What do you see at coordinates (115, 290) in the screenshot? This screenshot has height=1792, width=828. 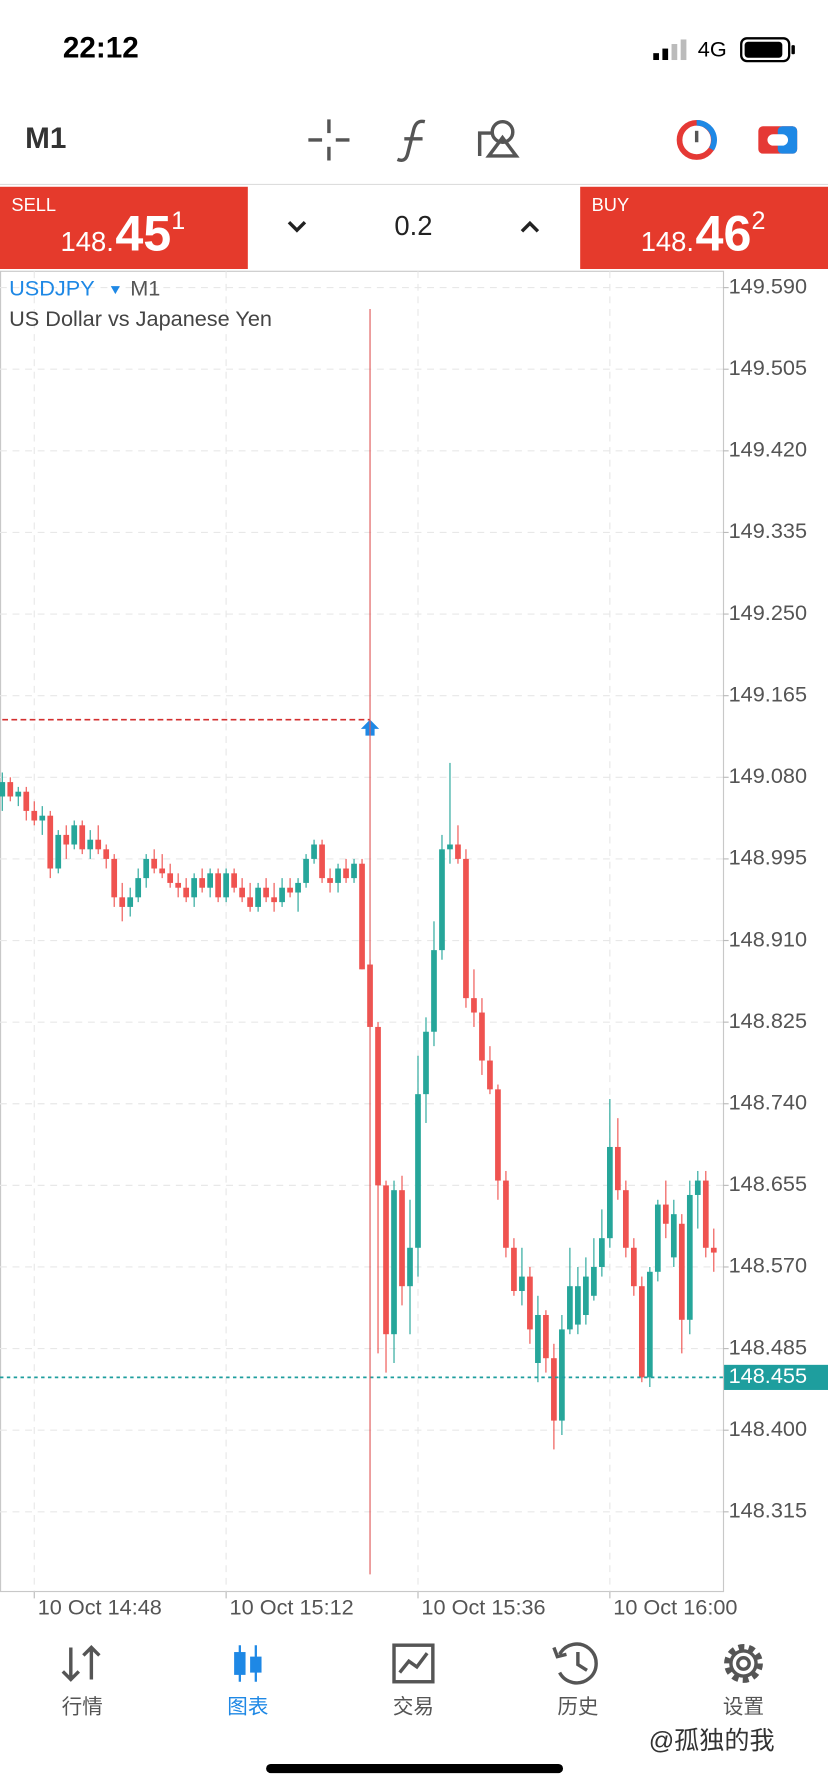 I see `symbol-dropdown` at bounding box center [115, 290].